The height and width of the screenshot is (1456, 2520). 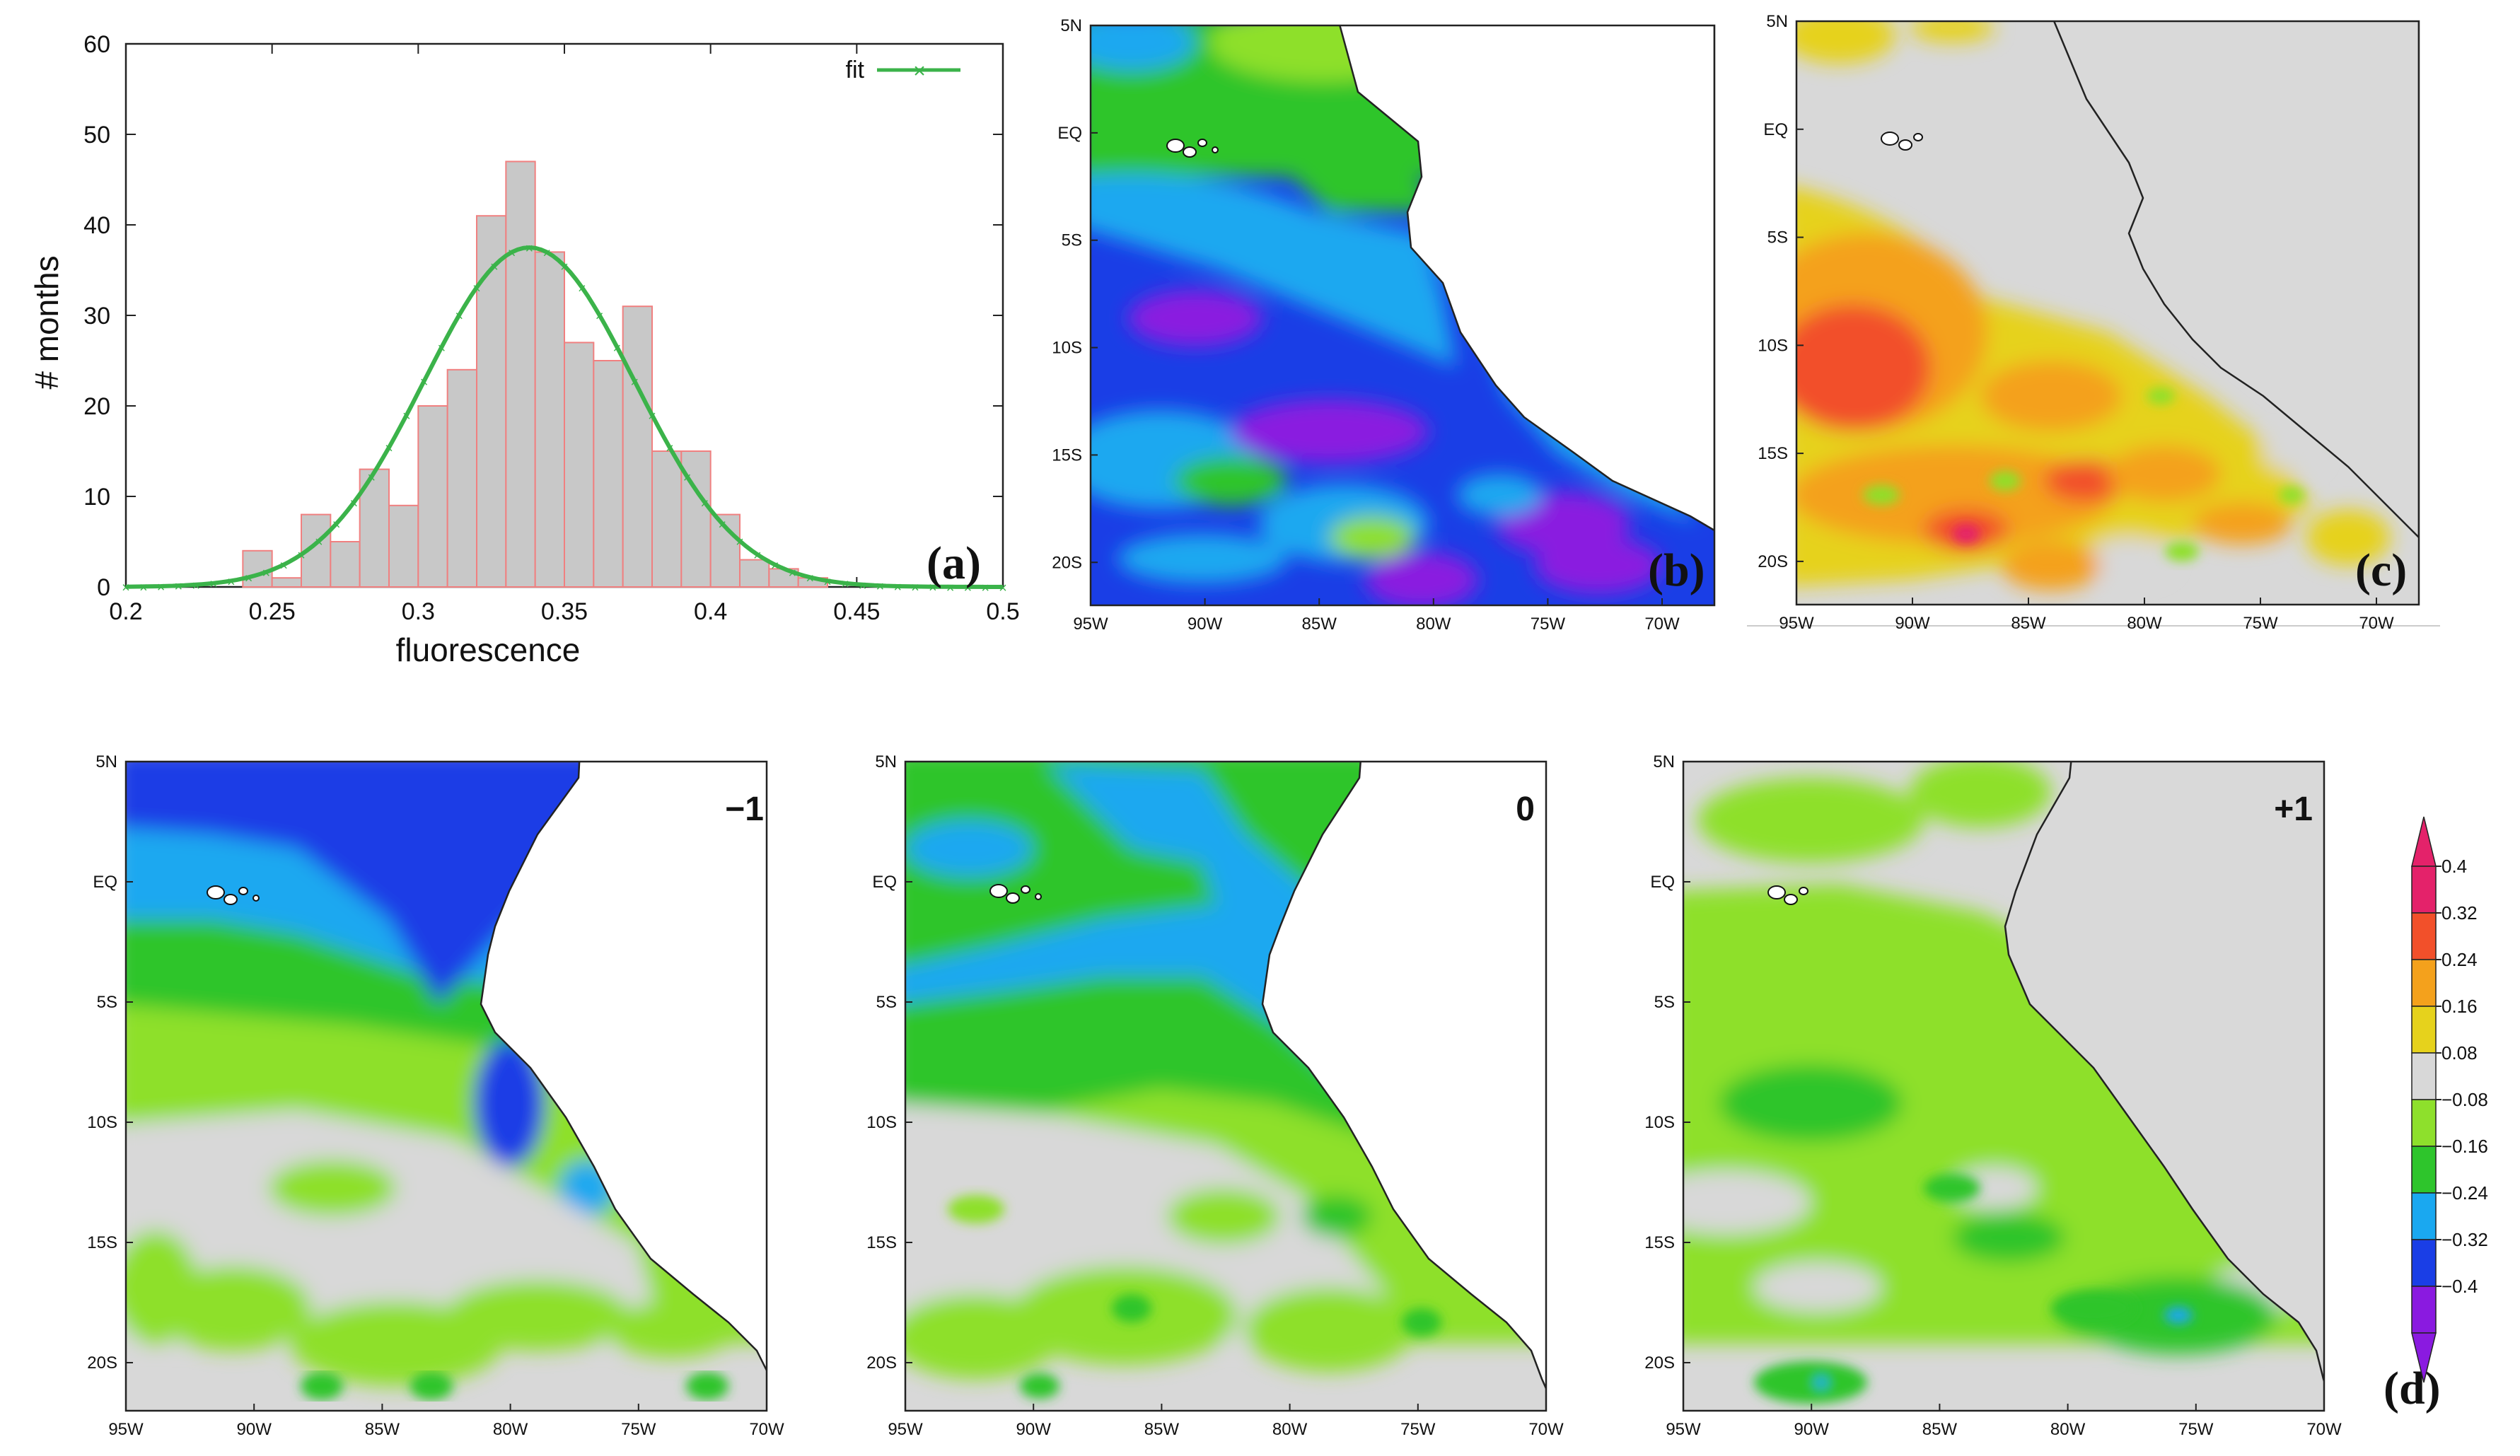 I want to click on lat-tick-label: 20S, so click(x=881, y=1363).